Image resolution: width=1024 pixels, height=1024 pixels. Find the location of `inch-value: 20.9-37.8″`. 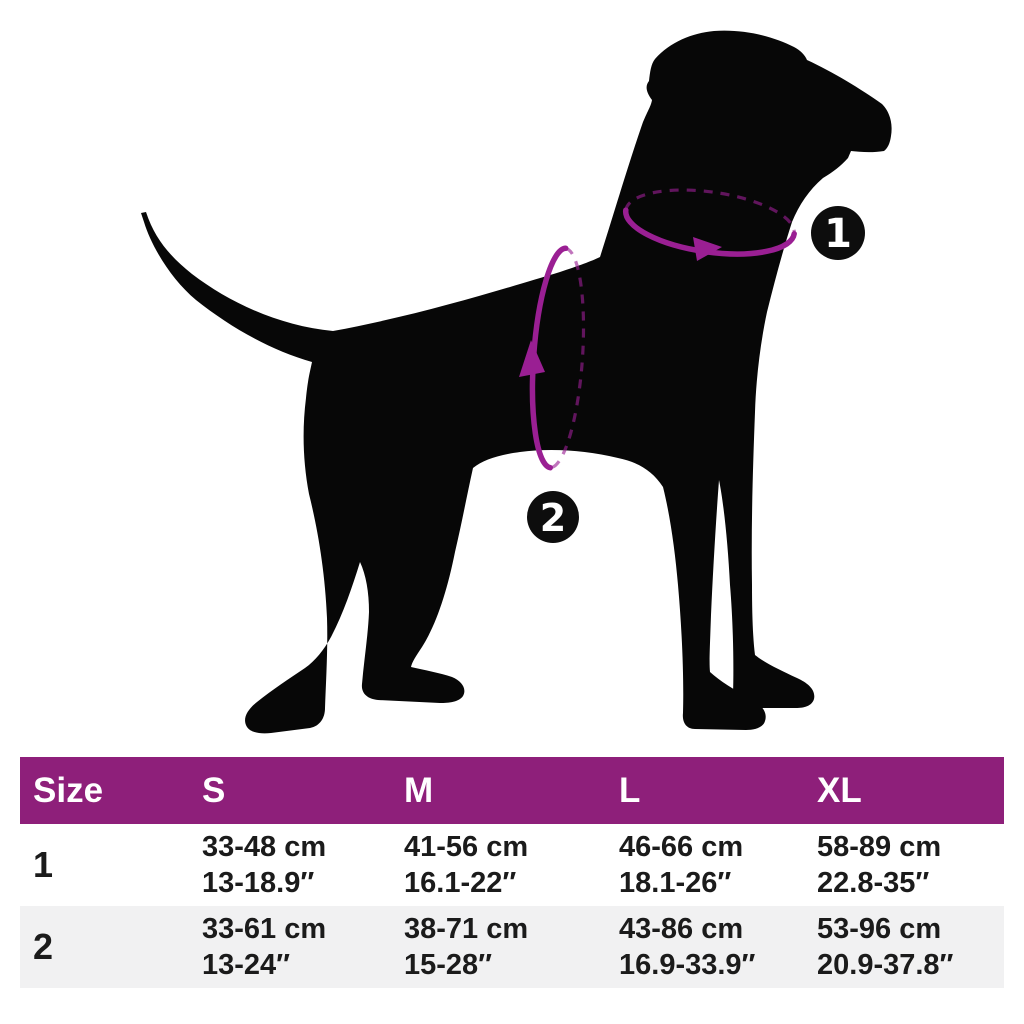

inch-value: 20.9-37.8″ is located at coordinates (885, 965).